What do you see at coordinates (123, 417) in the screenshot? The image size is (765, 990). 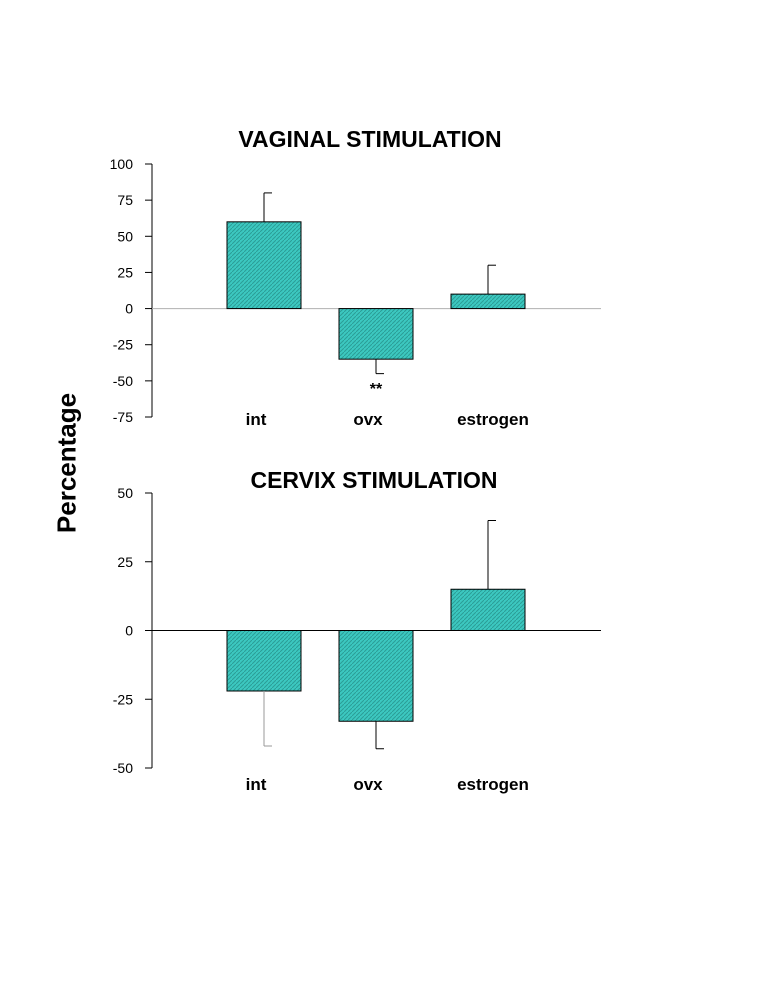 I see `y-tick-label: -75` at bounding box center [123, 417].